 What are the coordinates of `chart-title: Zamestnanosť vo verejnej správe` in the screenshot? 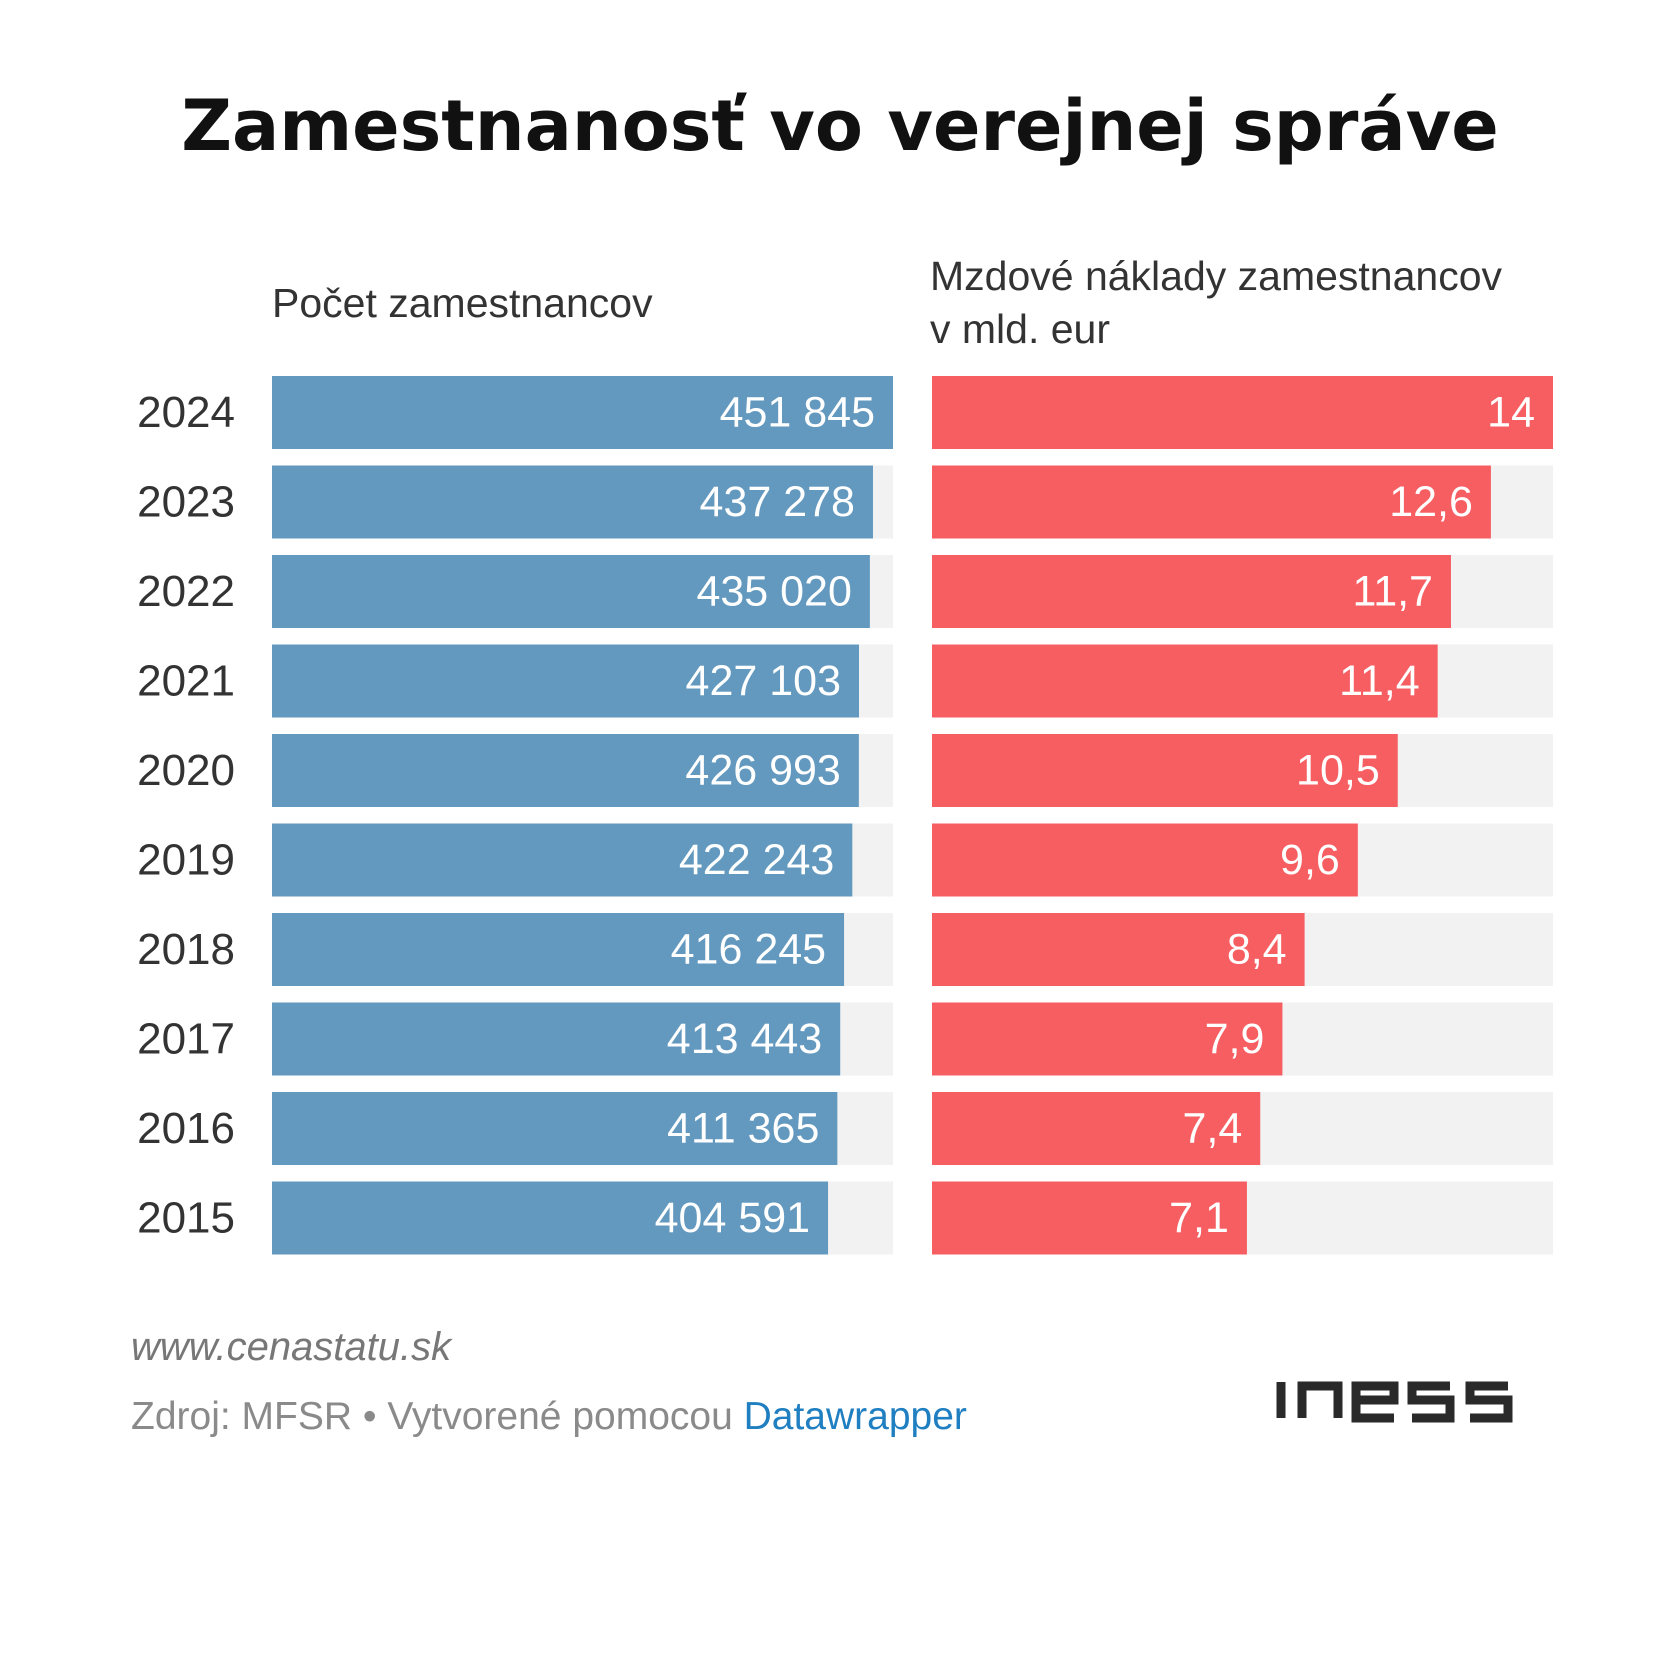 It's located at (840, 126).